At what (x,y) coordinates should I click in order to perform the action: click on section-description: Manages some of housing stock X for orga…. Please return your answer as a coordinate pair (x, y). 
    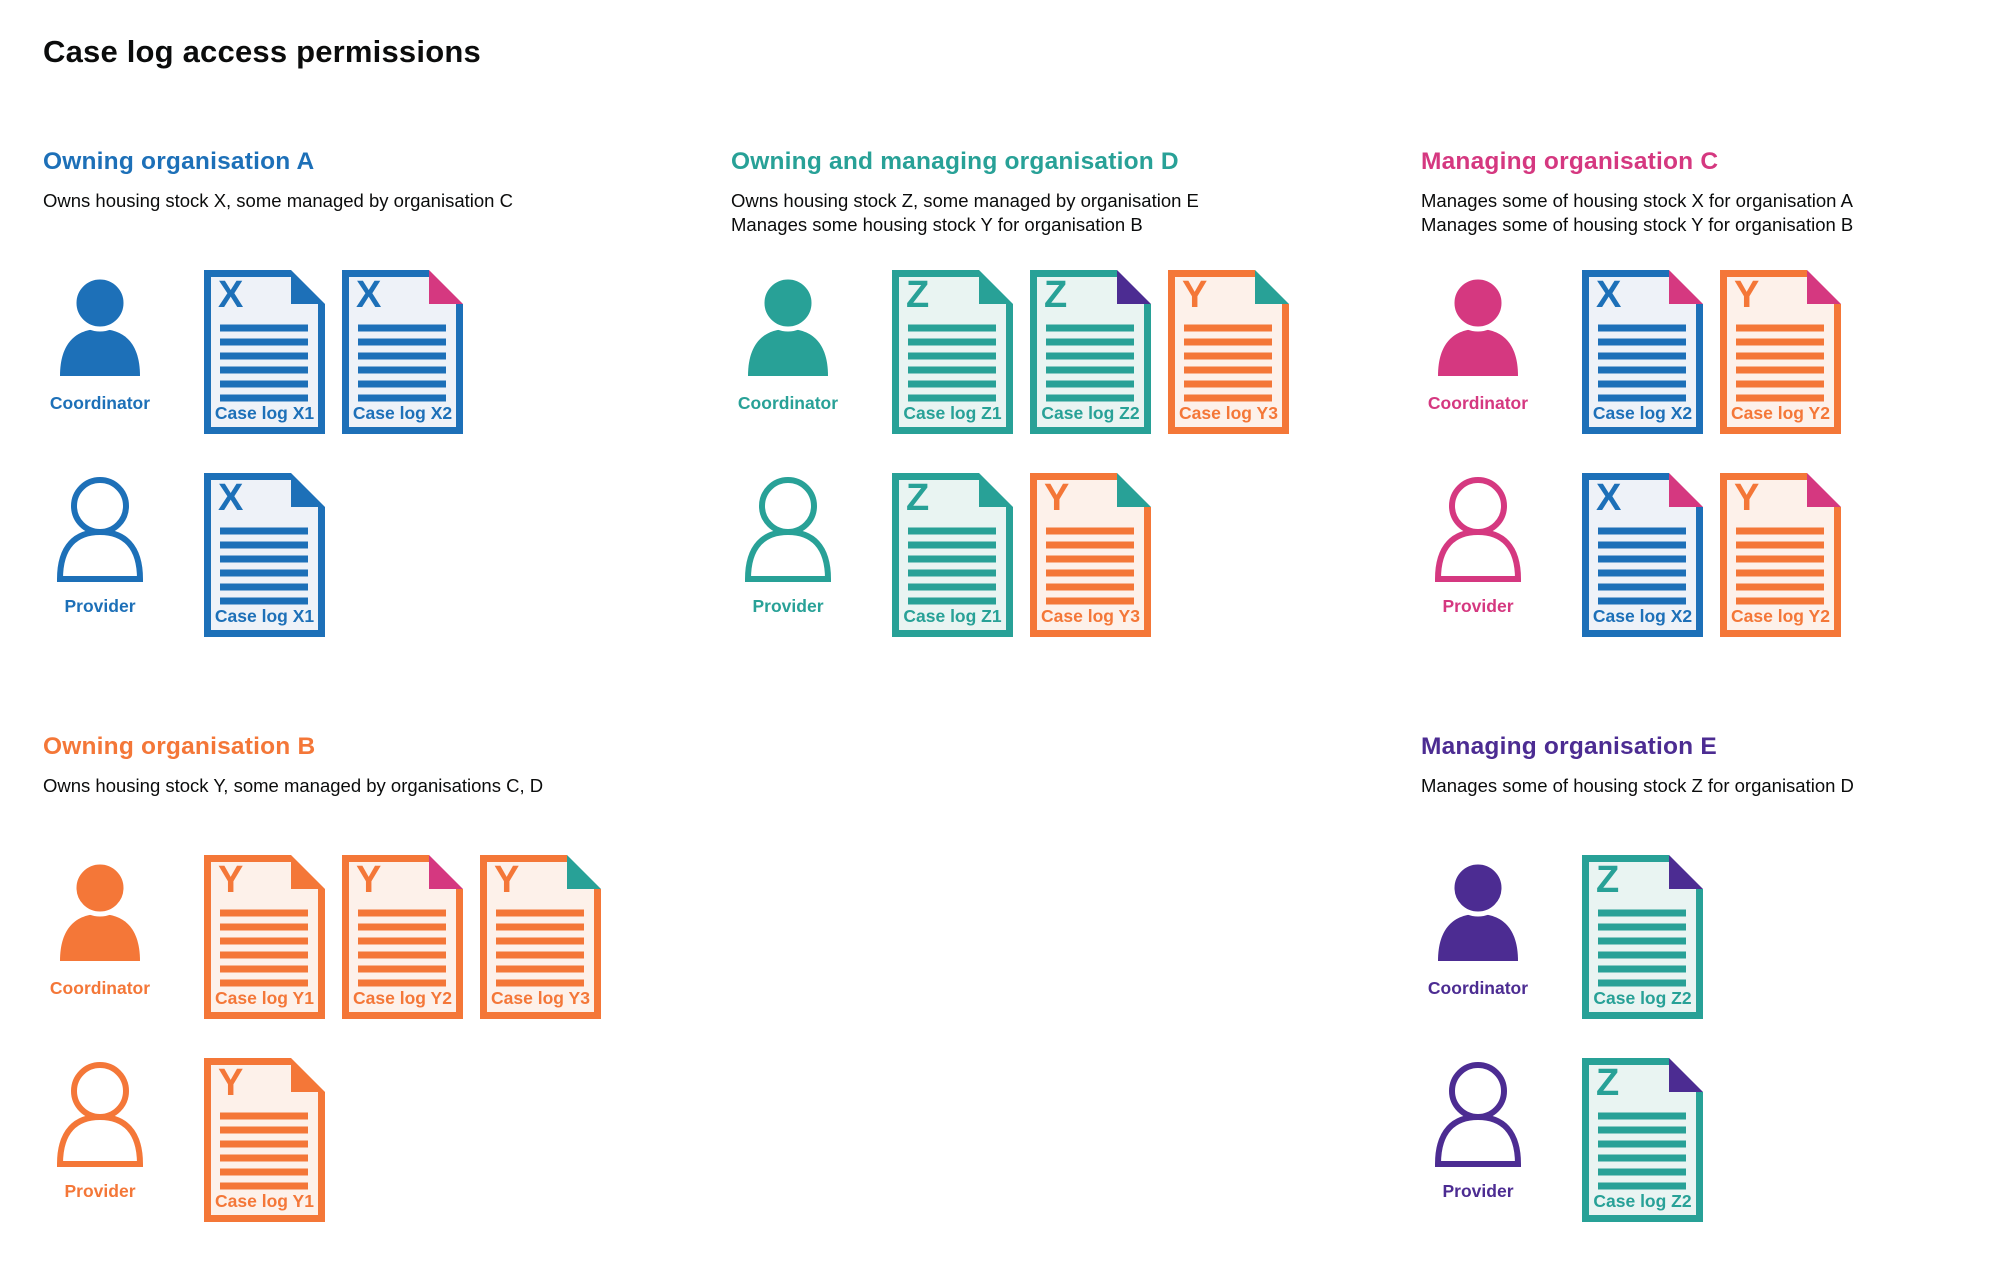
    Looking at the image, I should click on (1637, 200).